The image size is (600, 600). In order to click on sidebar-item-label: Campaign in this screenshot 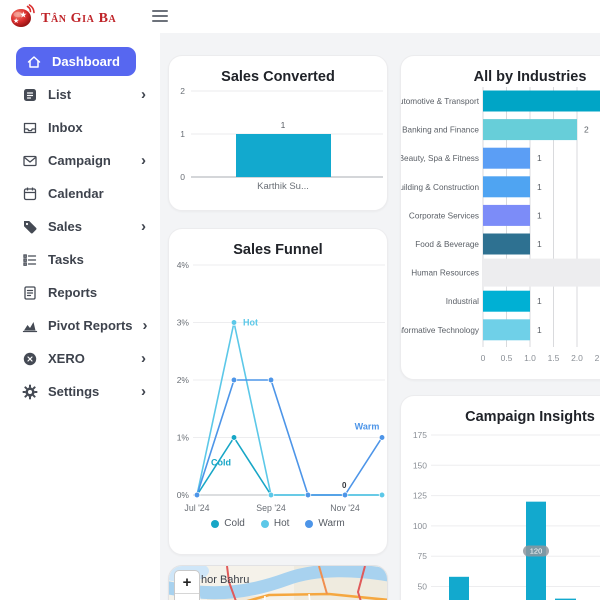, I will do `click(79, 160)`.